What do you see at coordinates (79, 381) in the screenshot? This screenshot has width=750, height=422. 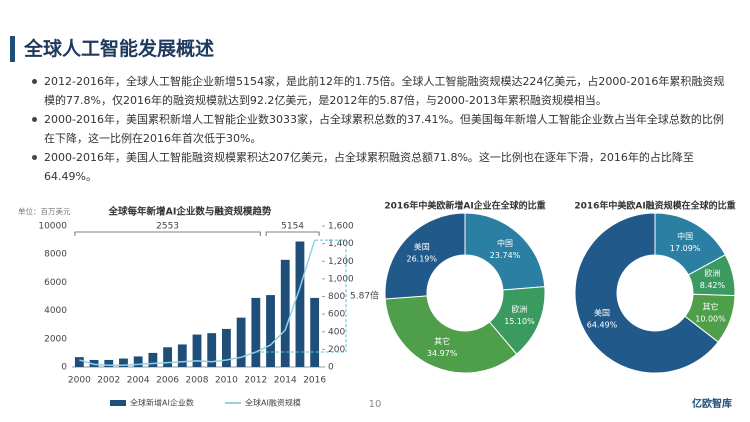 I see `x-tick-label: 2000` at bounding box center [79, 381].